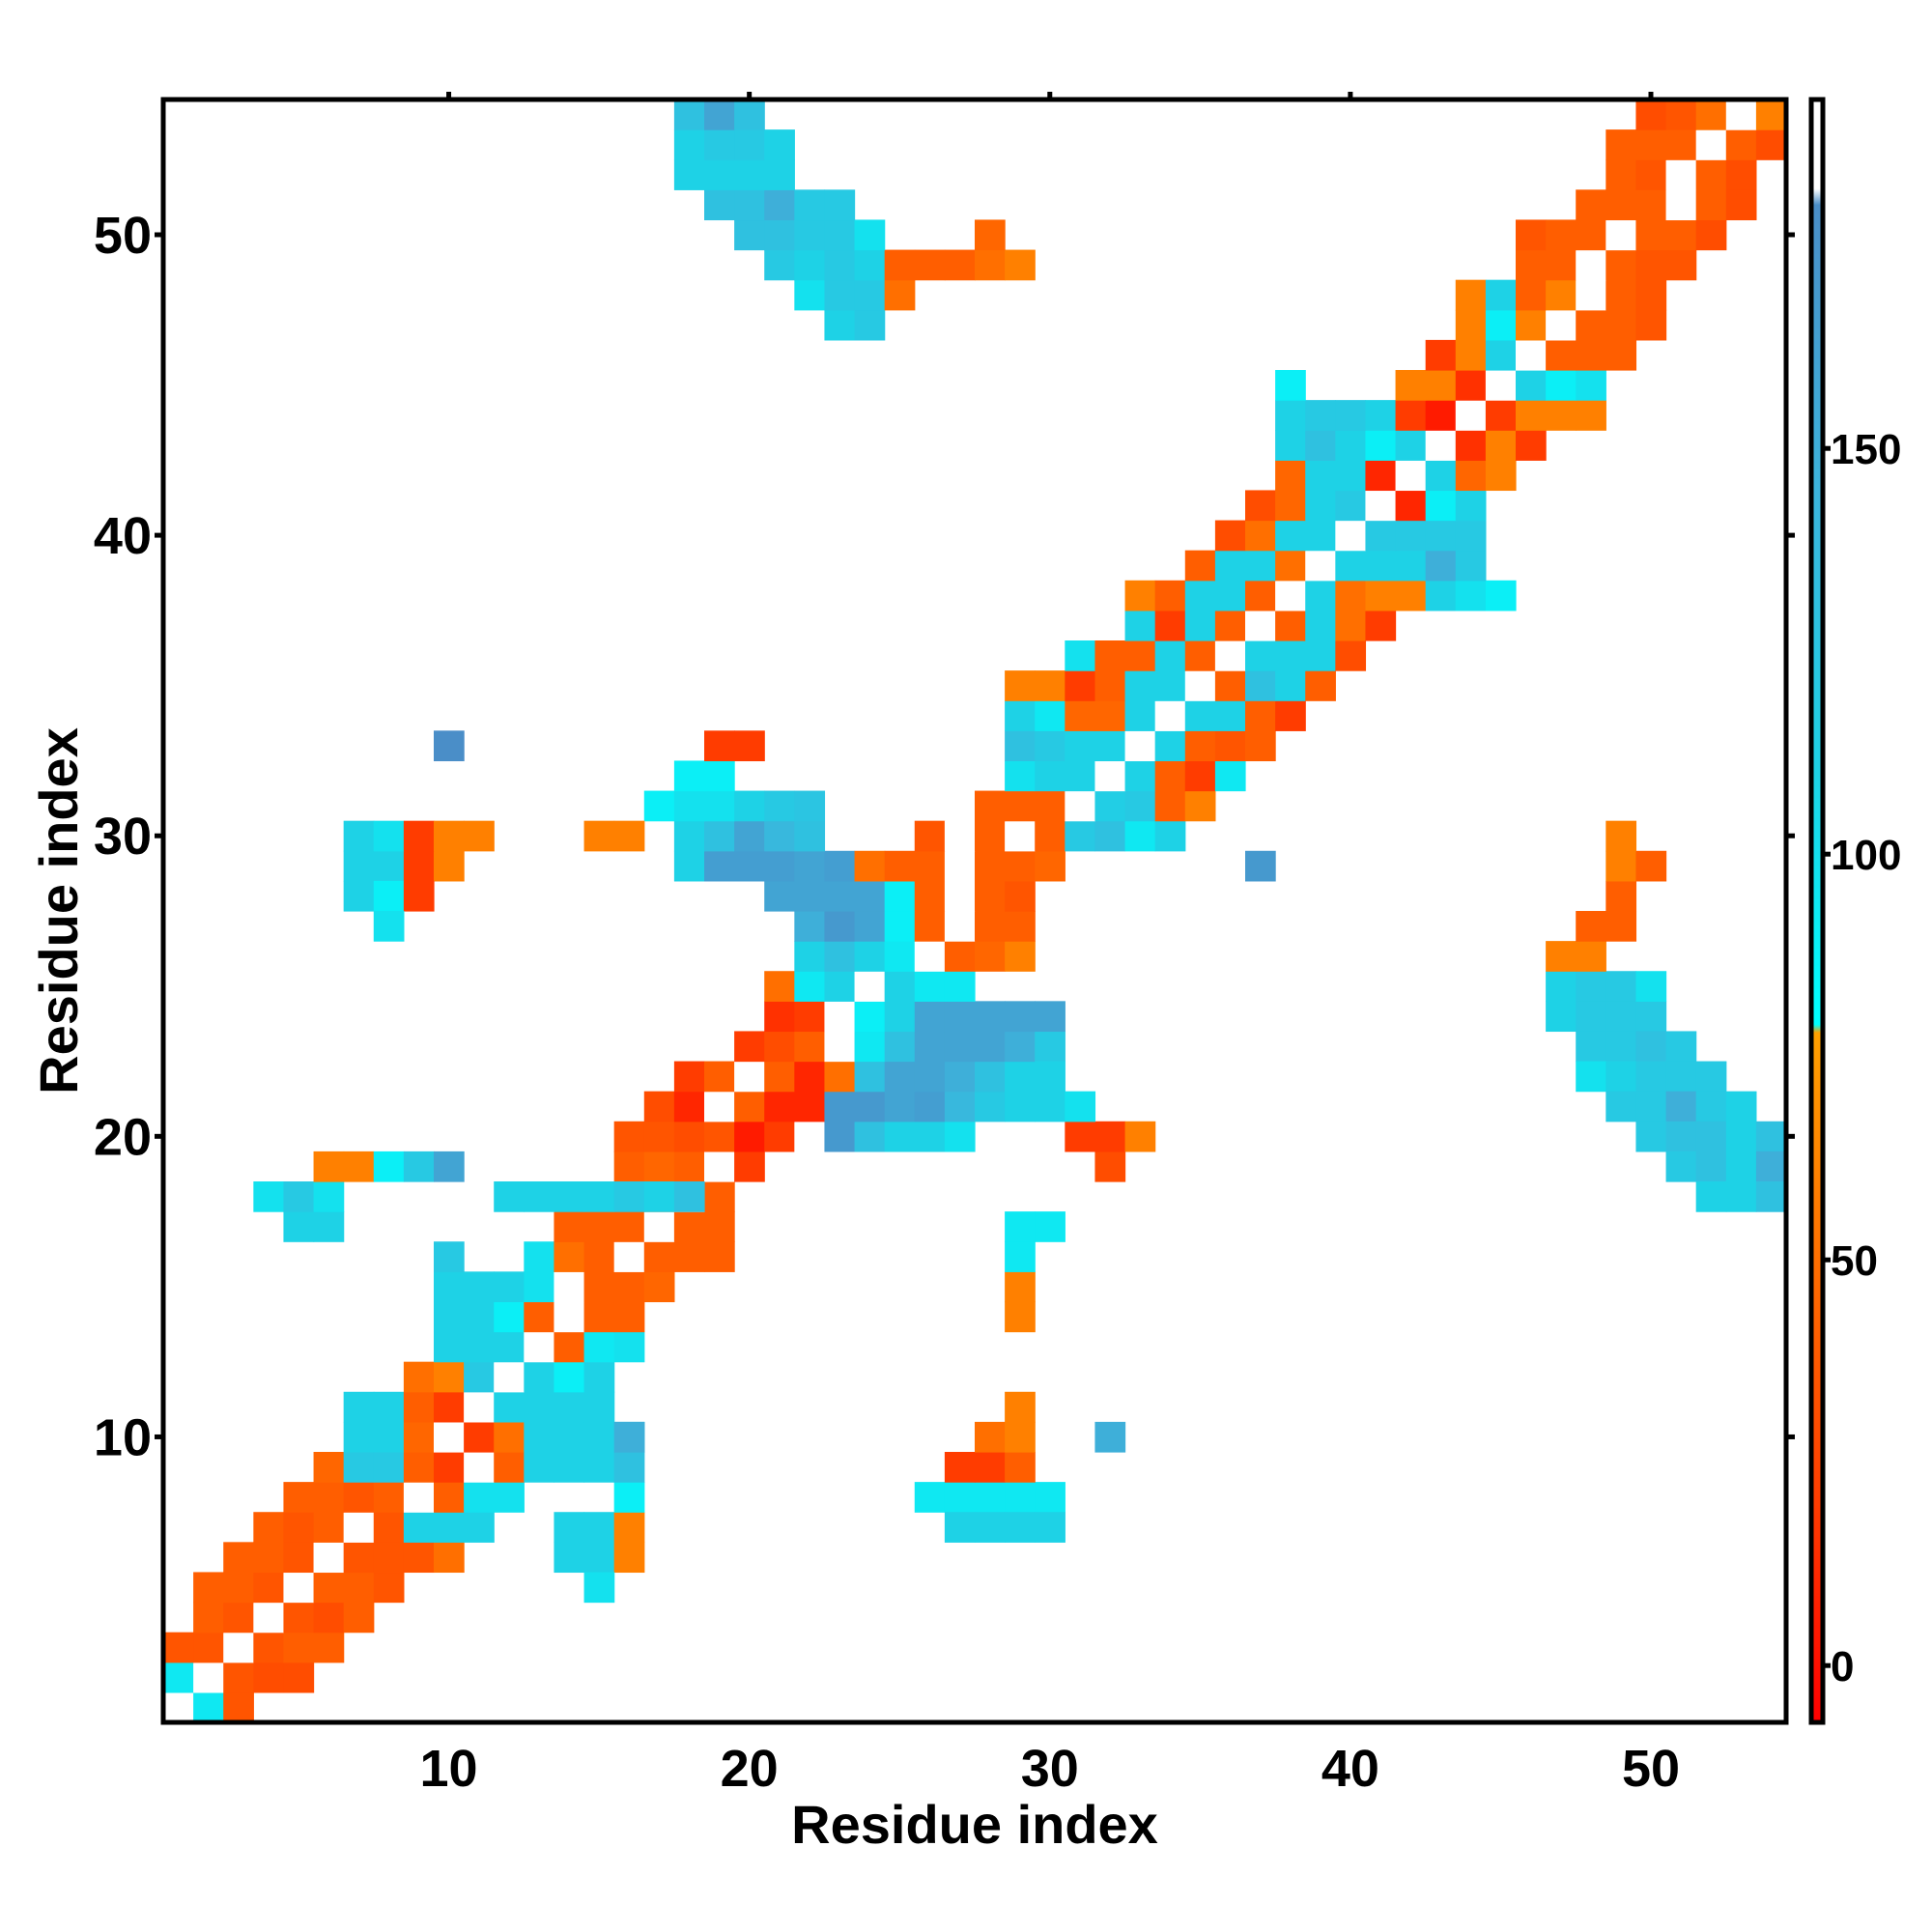 The height and width of the screenshot is (1932, 1932). What do you see at coordinates (123, 536) in the screenshot?
I see `y-tick-label: 40` at bounding box center [123, 536].